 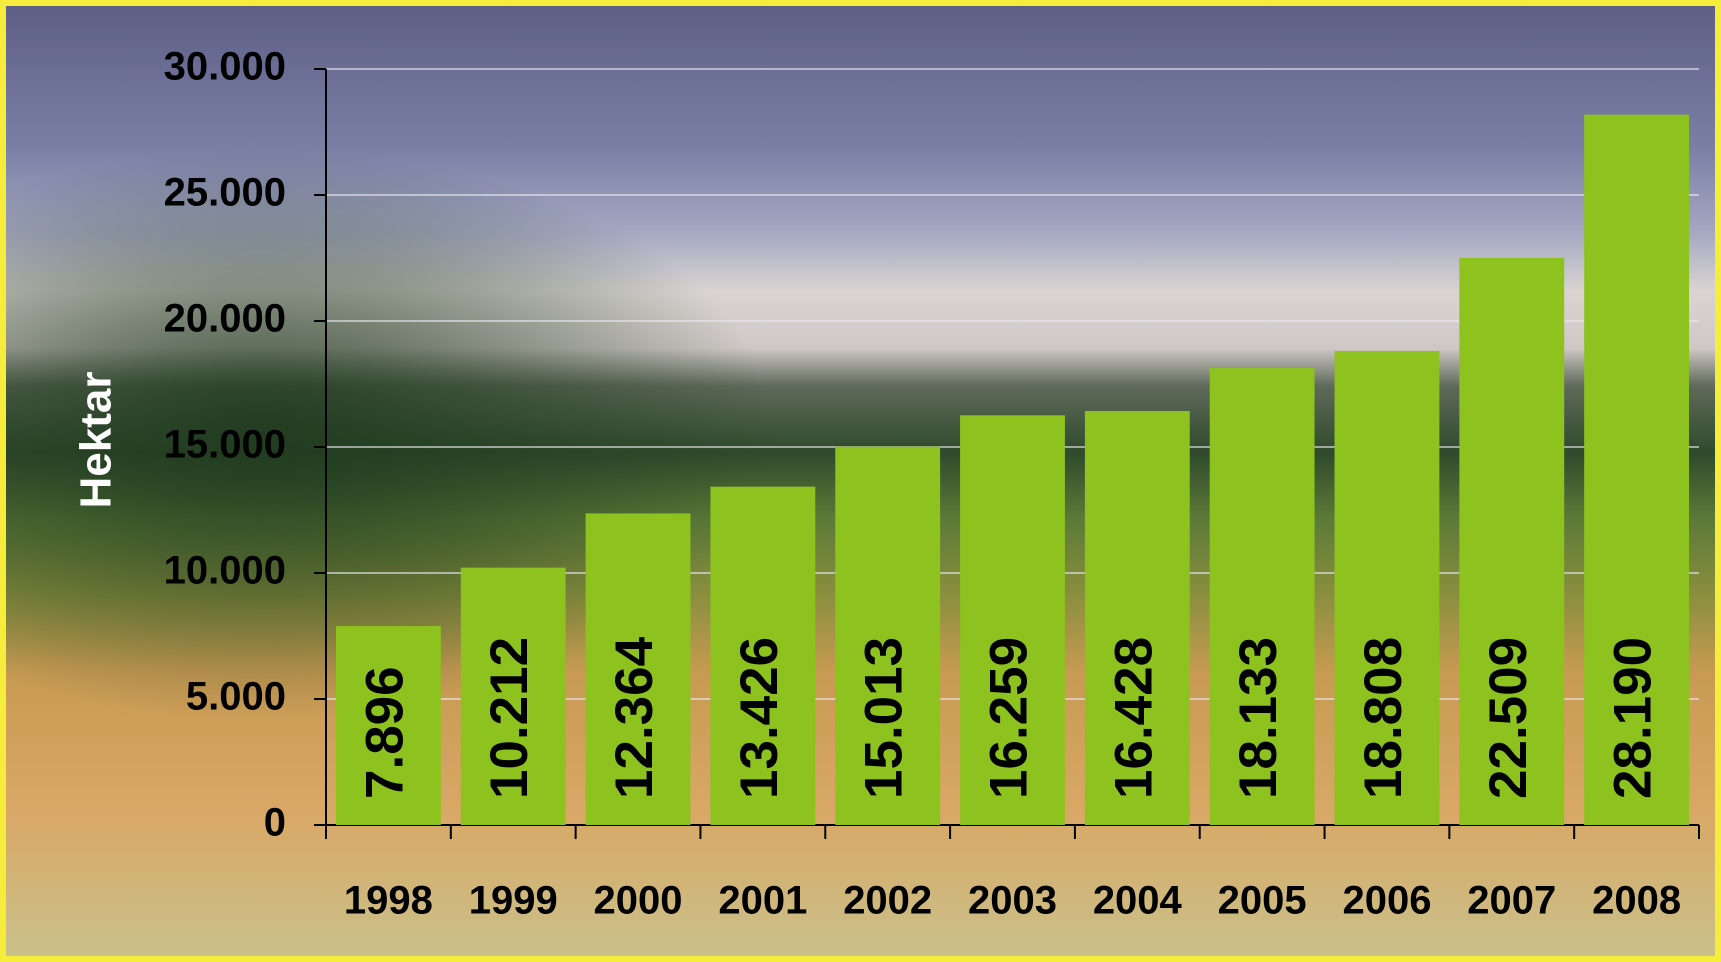 What do you see at coordinates (509, 718) in the screenshot?
I see `bar-value-label: 10.212` at bounding box center [509, 718].